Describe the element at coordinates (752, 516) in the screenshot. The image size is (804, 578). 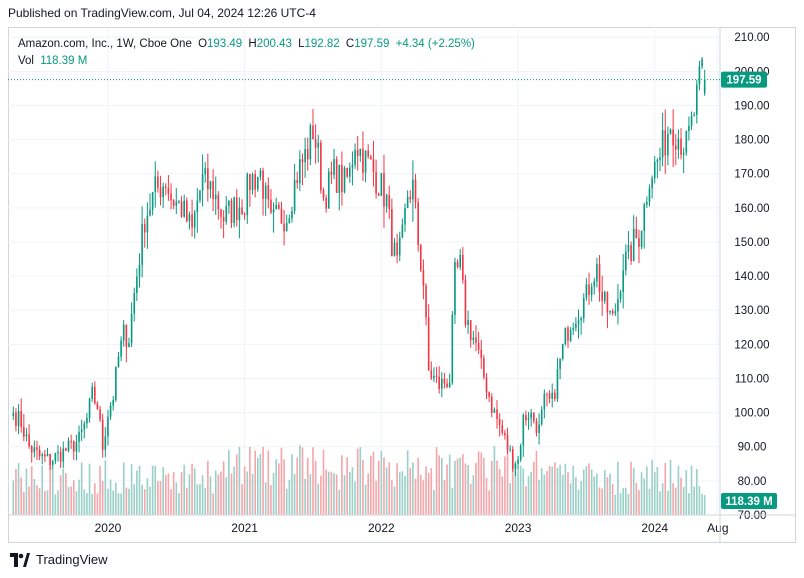
I see `y-tick-label: 70.00` at that location.